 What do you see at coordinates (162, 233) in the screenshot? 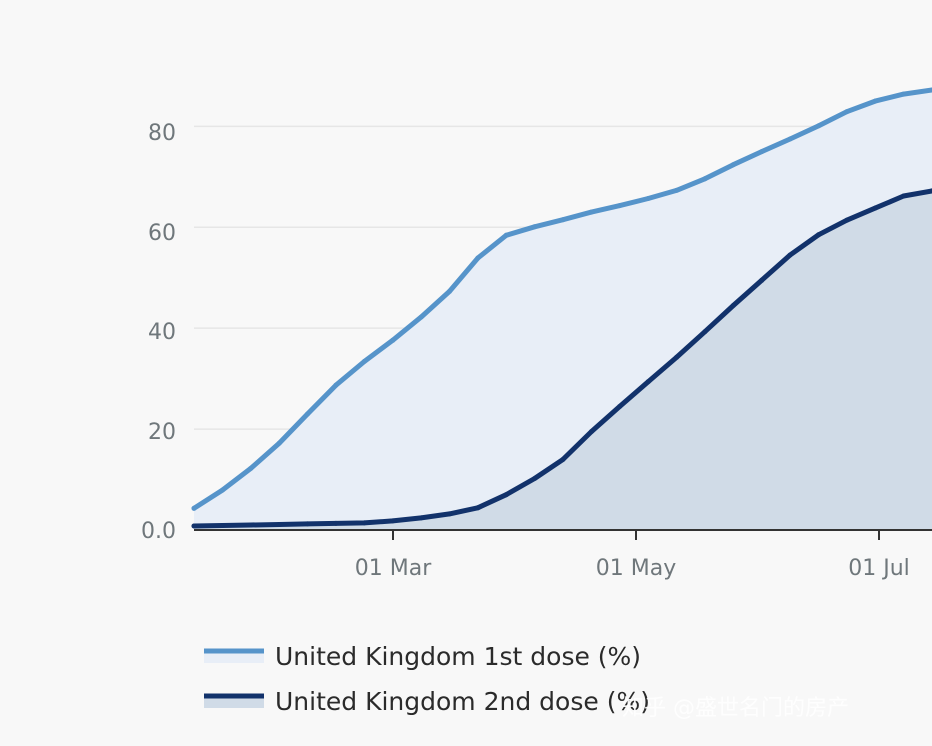
I see `y-tick-label-60: 60` at bounding box center [162, 233].